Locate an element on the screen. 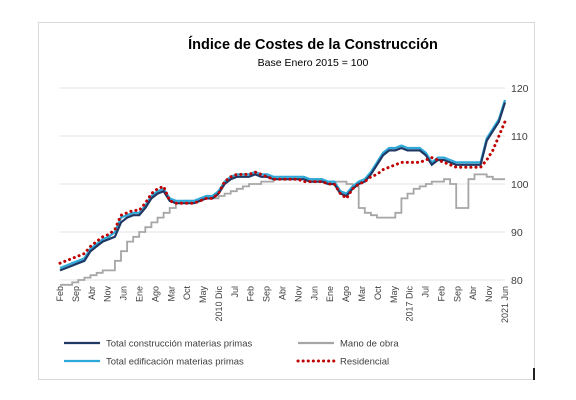  x-tick-label: 2017 Dic is located at coordinates (410, 304).